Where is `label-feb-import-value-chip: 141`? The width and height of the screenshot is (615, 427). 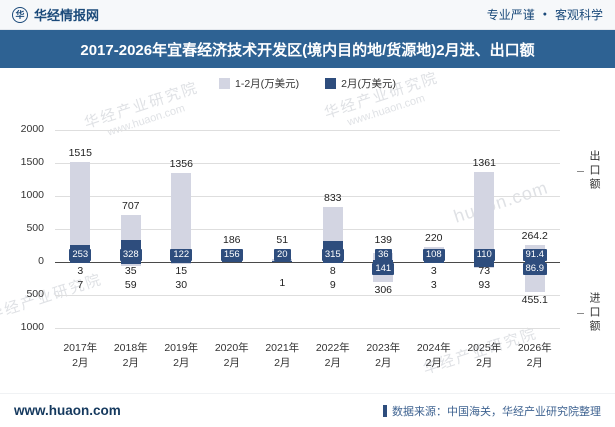 label-feb-import-value-chip: 141 is located at coordinates (383, 269).